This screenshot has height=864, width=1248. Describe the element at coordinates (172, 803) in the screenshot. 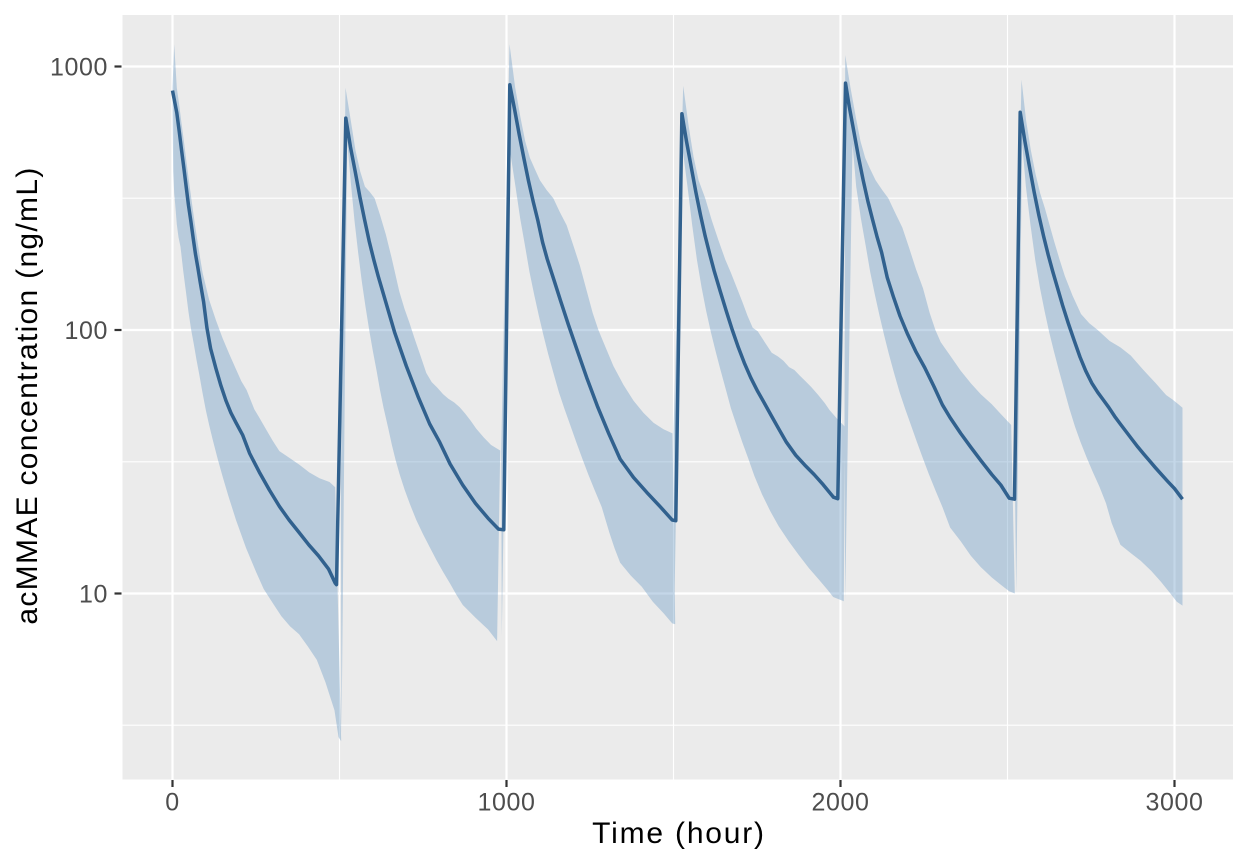

I see `svg-text: 0` at that location.